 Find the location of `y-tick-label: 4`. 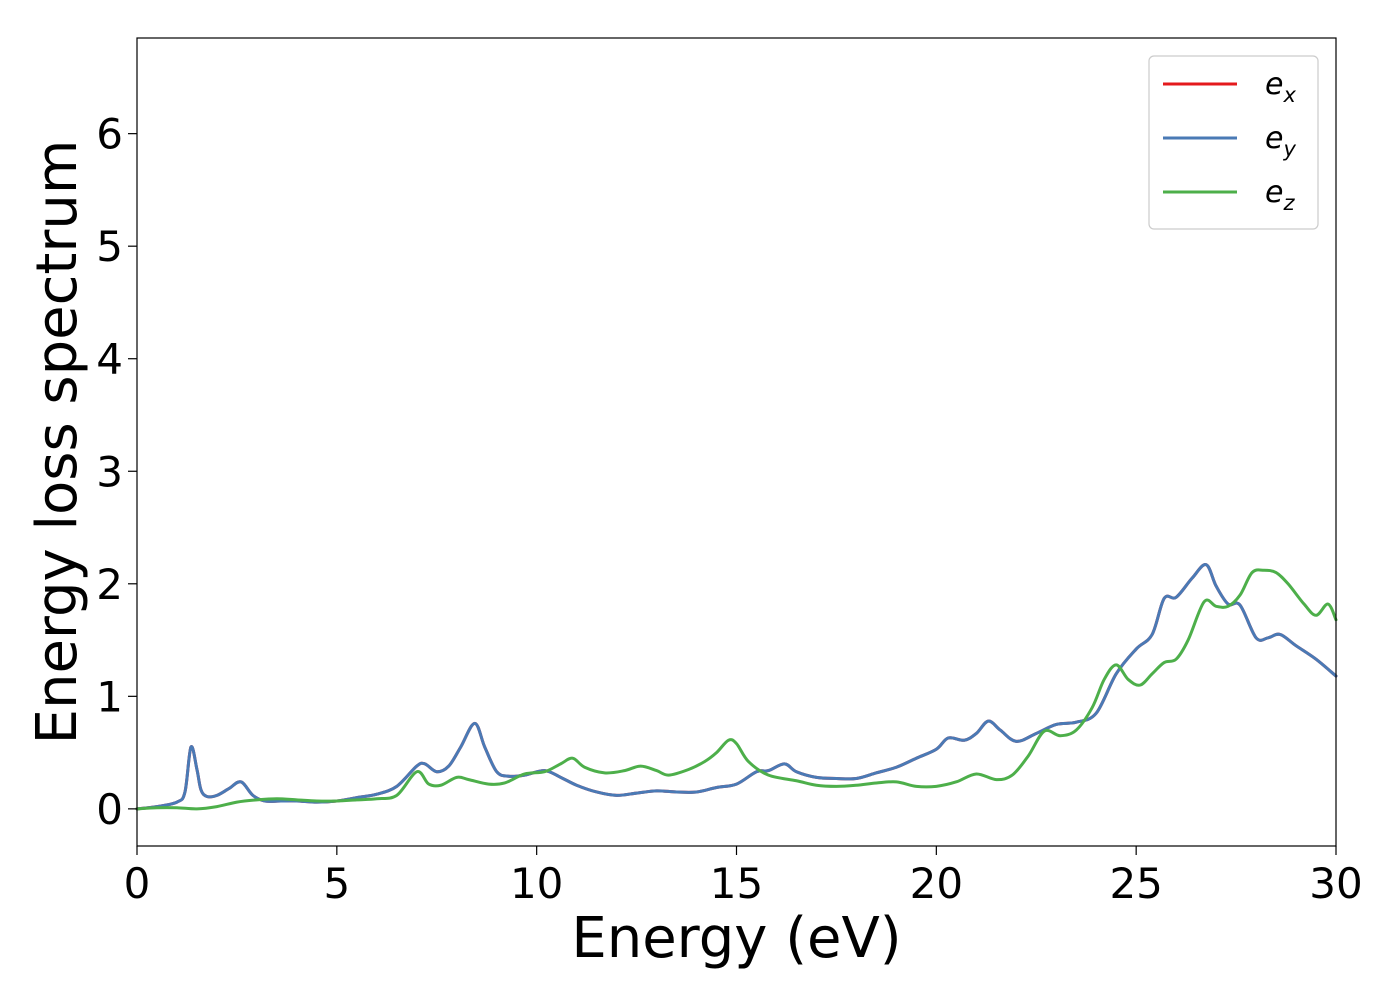

y-tick-label: 4 is located at coordinates (109, 359).